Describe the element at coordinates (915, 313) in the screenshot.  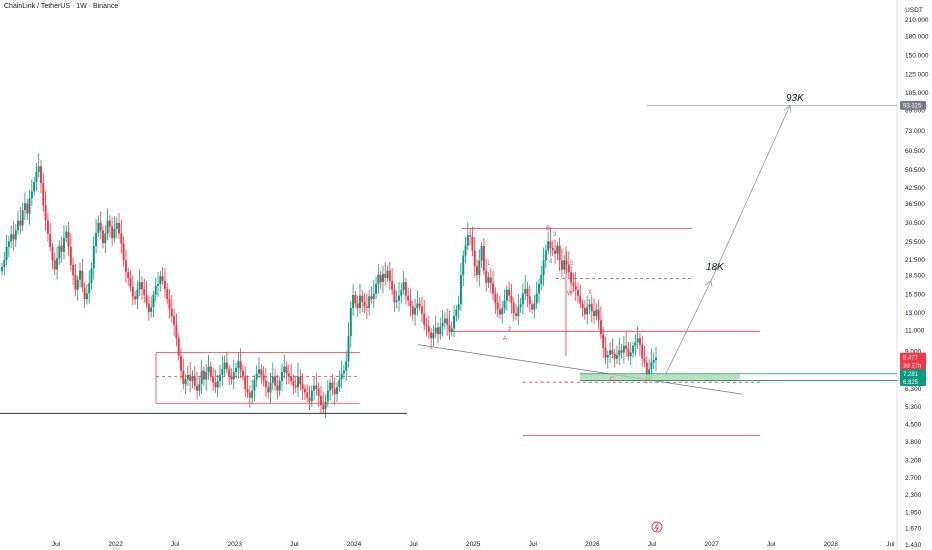
I see `y-tick-label: 13.000` at that location.